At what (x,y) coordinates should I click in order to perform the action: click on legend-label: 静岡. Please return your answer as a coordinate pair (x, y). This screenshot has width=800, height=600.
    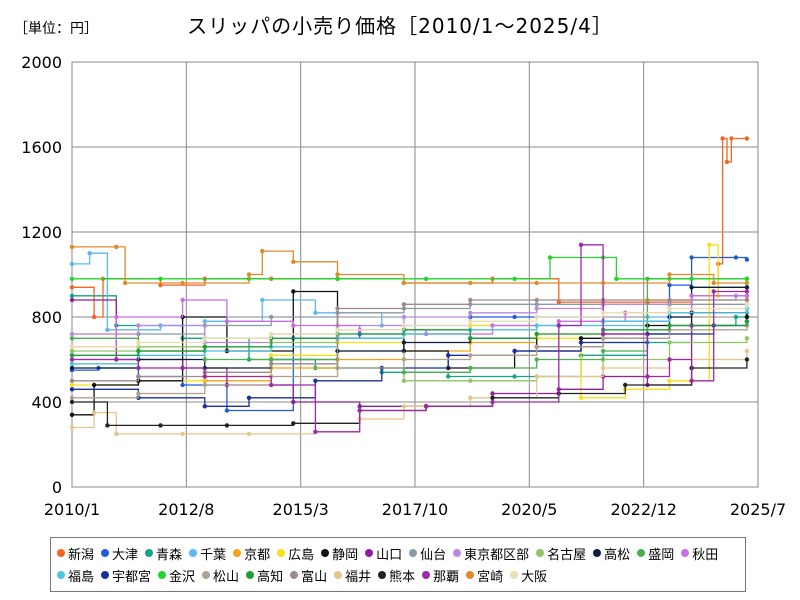
    Looking at the image, I should click on (345, 555).